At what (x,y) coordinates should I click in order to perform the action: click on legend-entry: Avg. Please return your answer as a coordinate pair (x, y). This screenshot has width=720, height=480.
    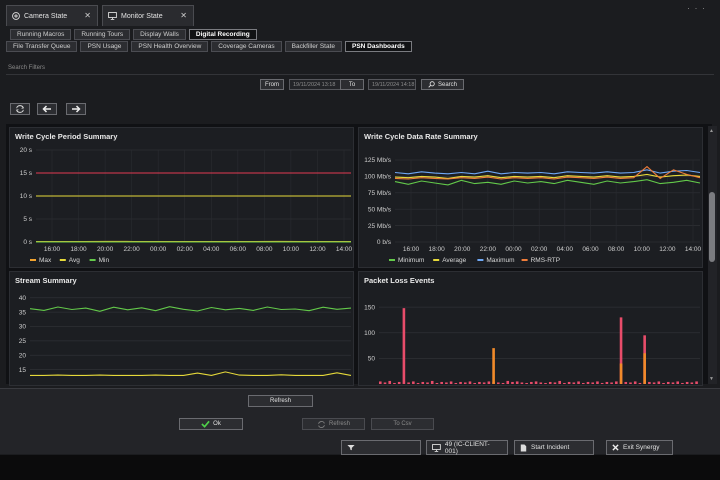
    Looking at the image, I should click on (74, 260).